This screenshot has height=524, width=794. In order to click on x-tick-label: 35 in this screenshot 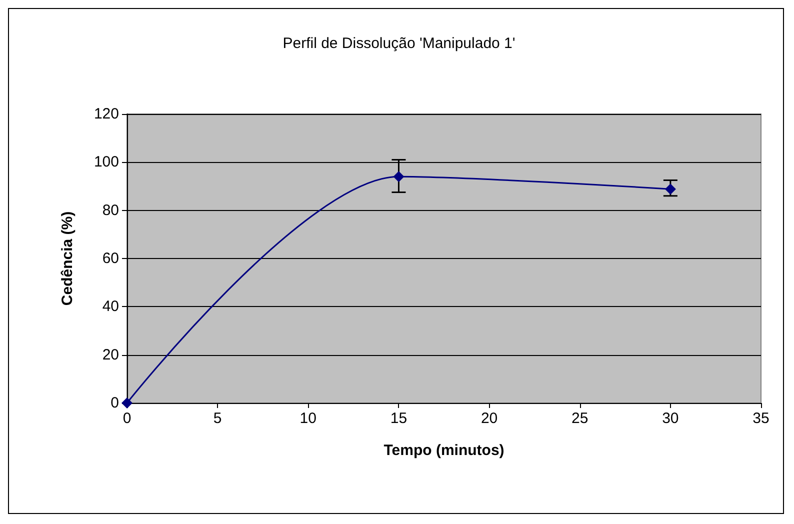, I will do `click(761, 418)`.